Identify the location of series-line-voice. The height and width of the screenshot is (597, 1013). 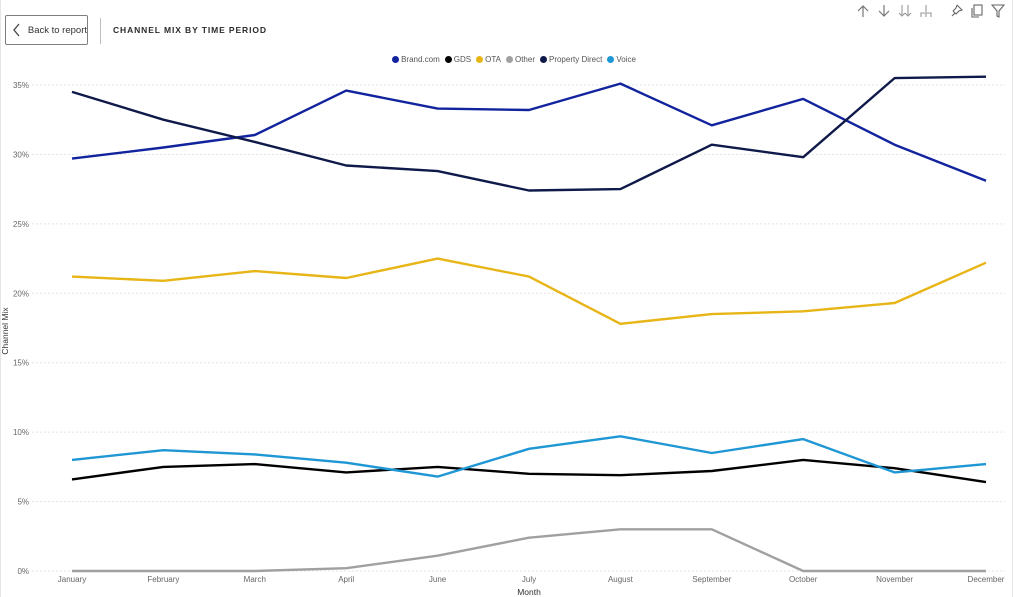
(529, 456).